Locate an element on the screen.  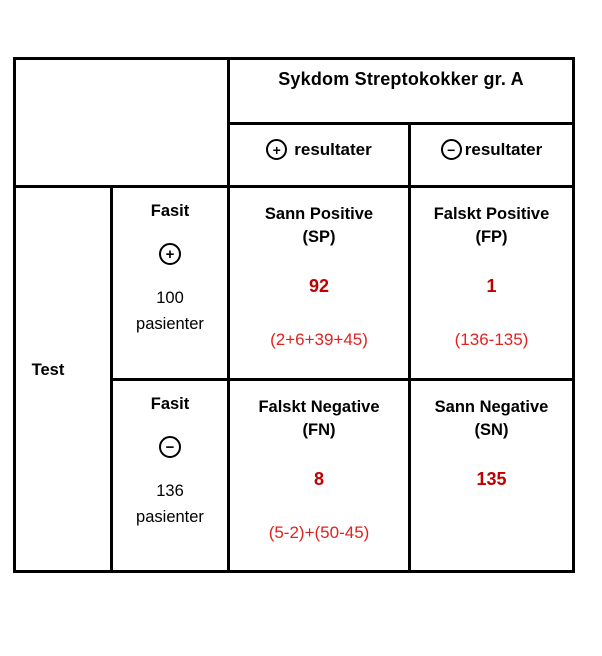
fasit-positive-count-unit: pasienter is located at coordinates (170, 324).